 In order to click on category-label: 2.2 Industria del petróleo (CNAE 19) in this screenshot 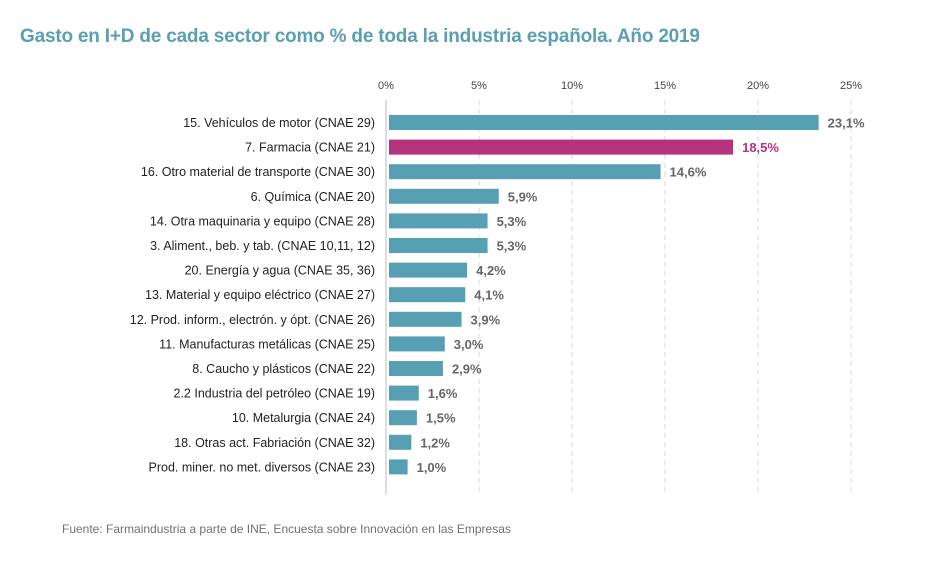, I will do `click(275, 394)`.